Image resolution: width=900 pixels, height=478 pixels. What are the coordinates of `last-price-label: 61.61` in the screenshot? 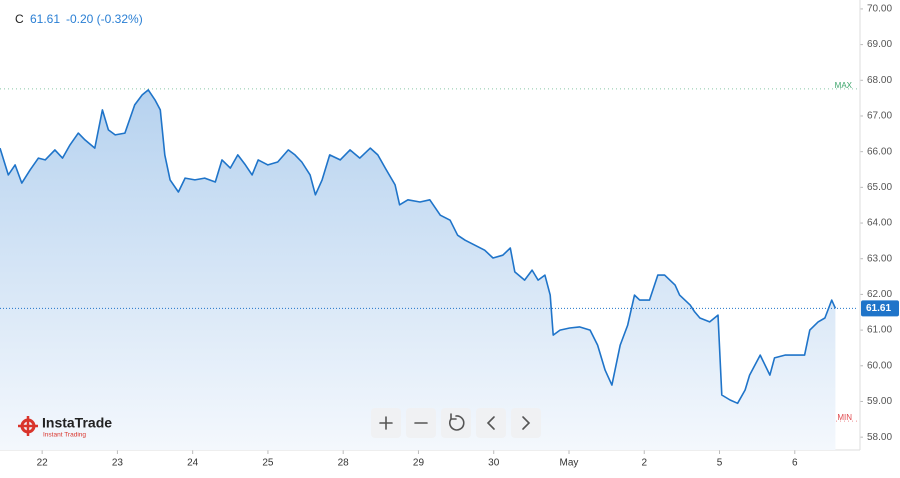 It's located at (878, 308).